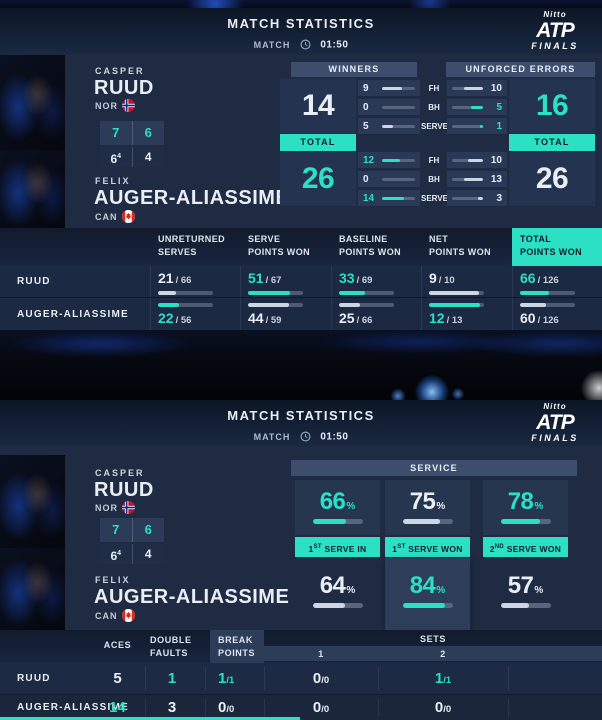  I want to click on teal-accent-strip, so click(150, 718).